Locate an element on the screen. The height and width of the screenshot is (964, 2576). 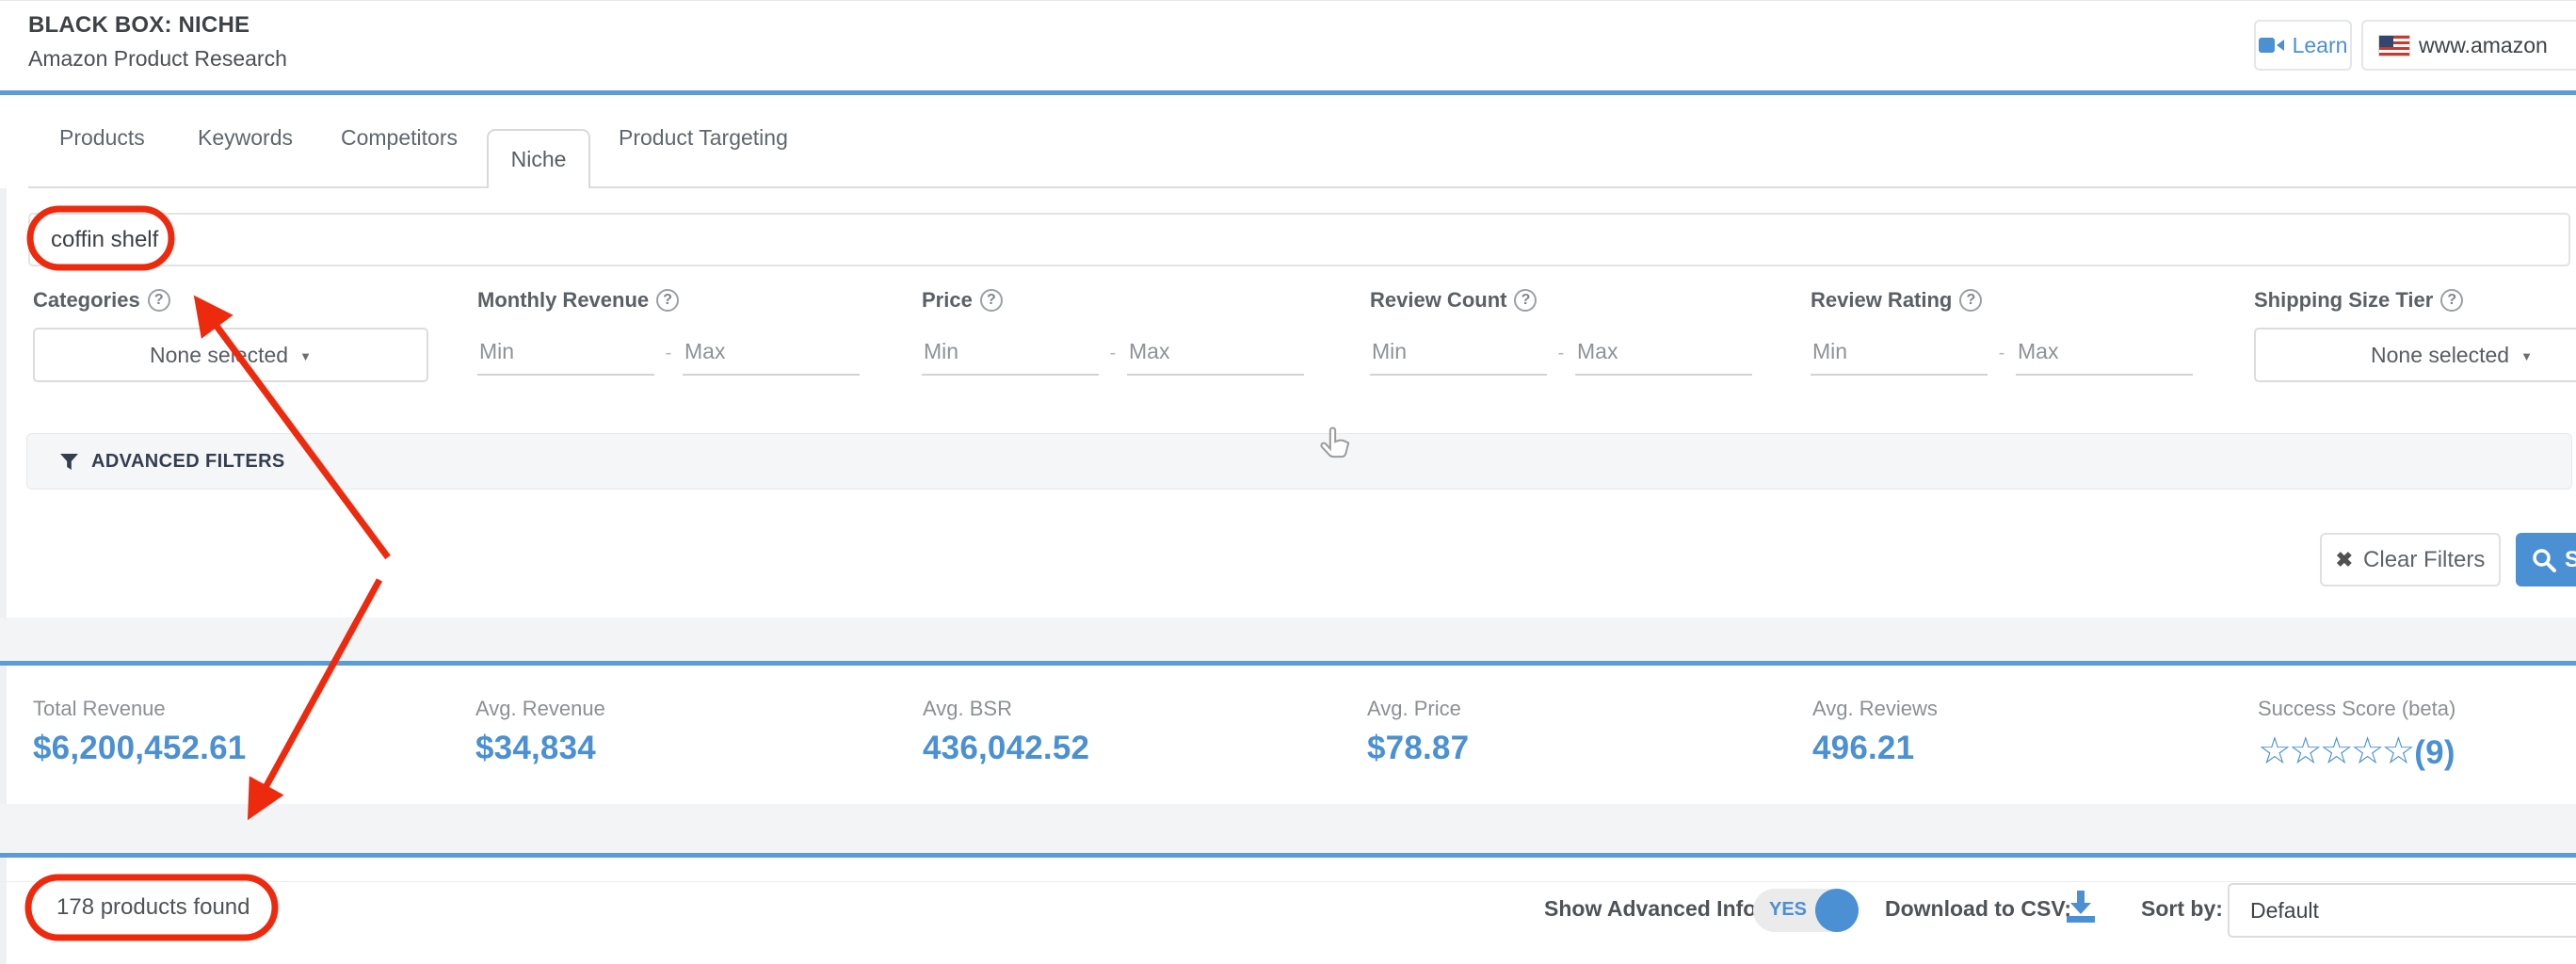
stat-value: $34,834 is located at coordinates (535, 748).